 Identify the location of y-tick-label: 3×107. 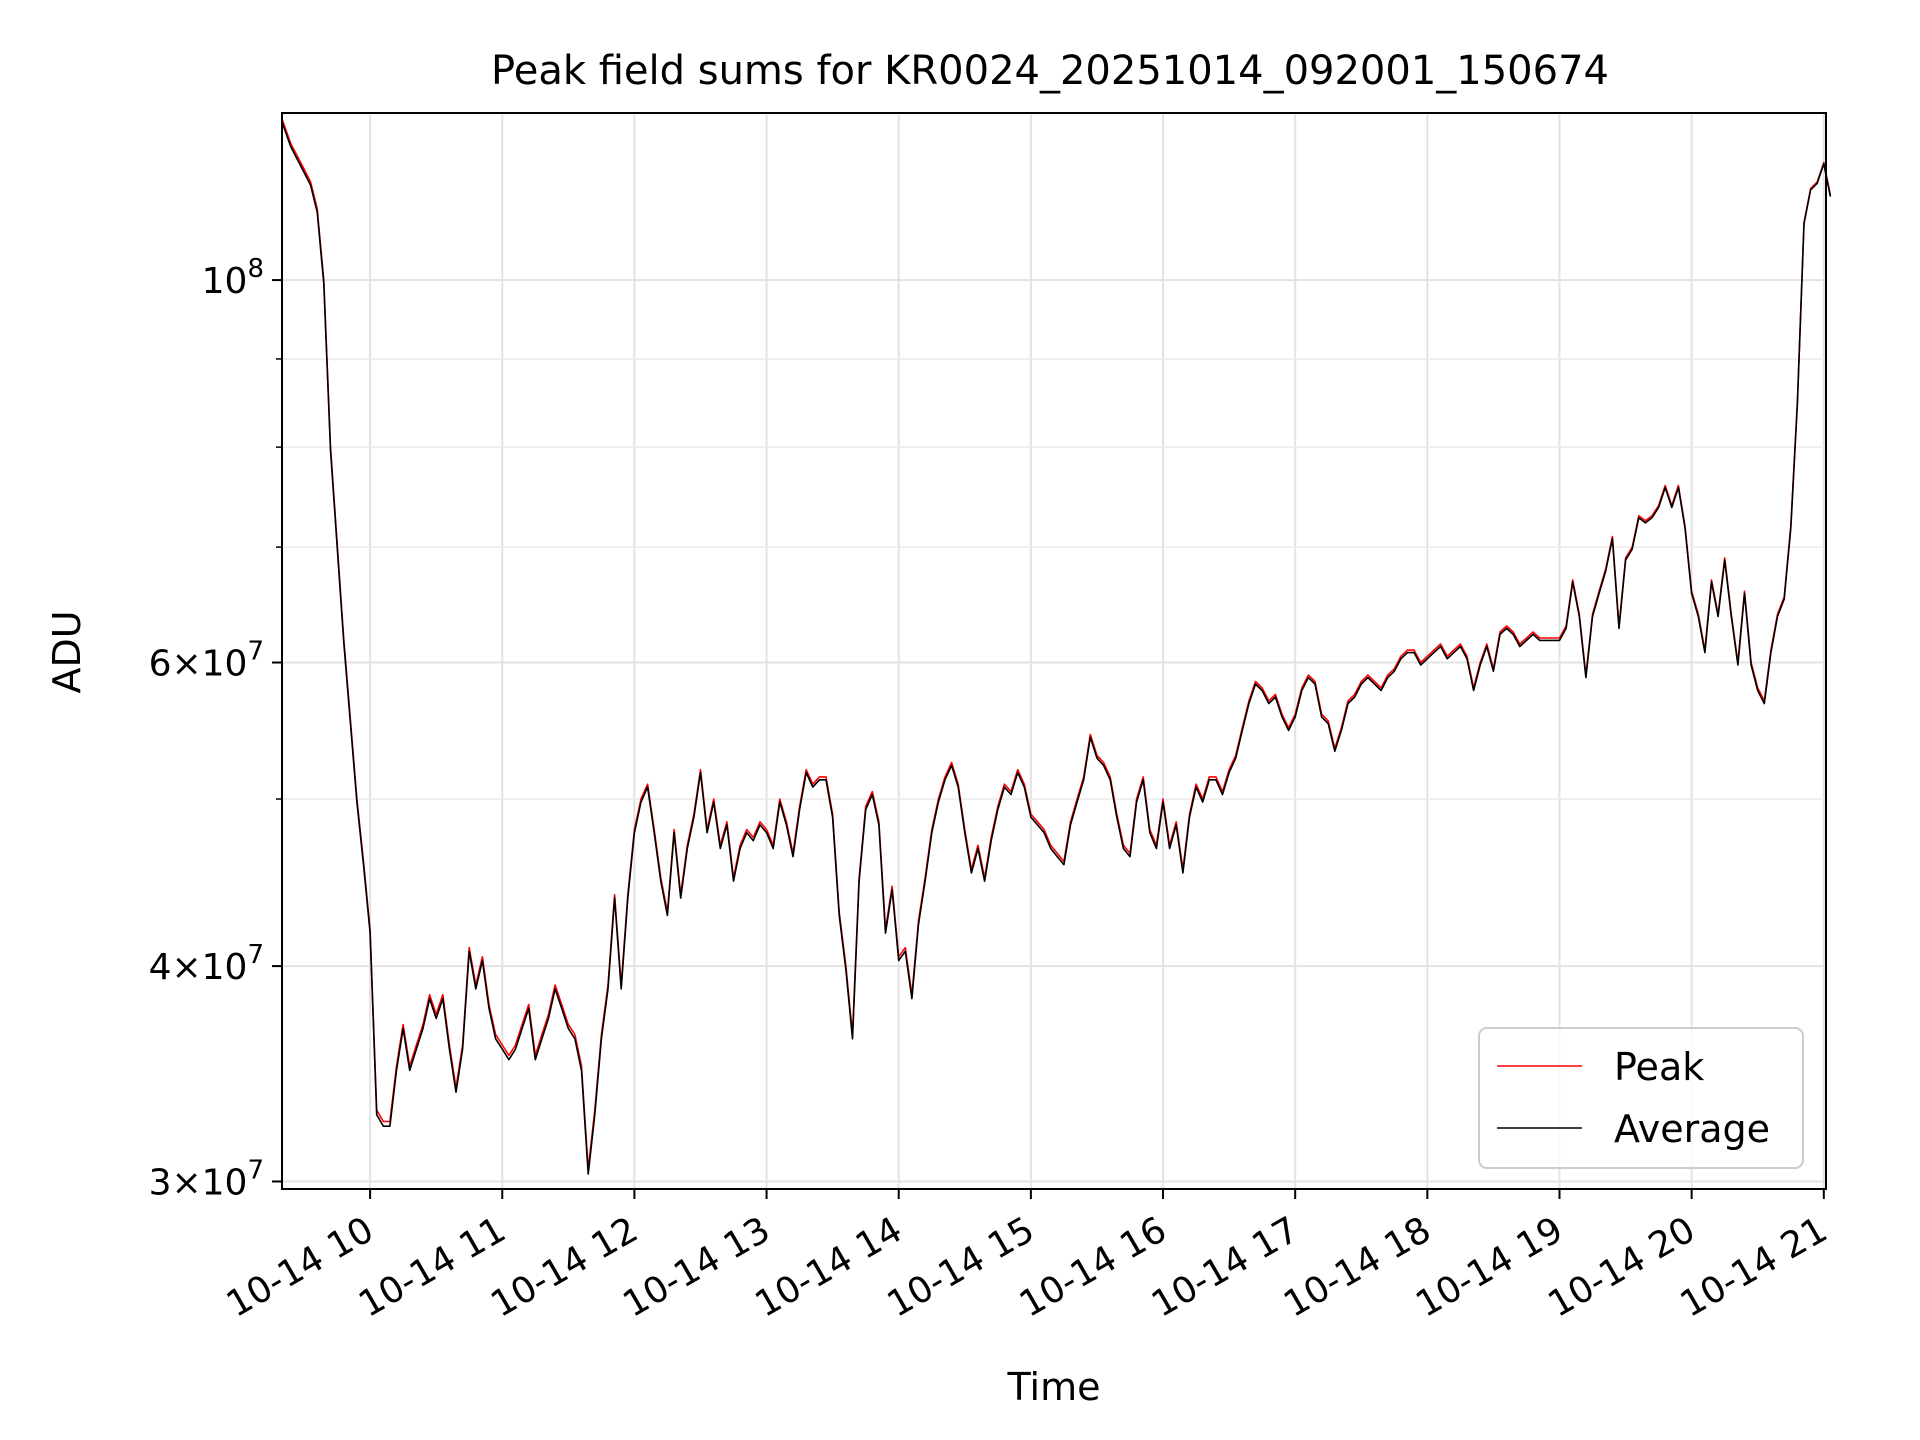
(206, 1179).